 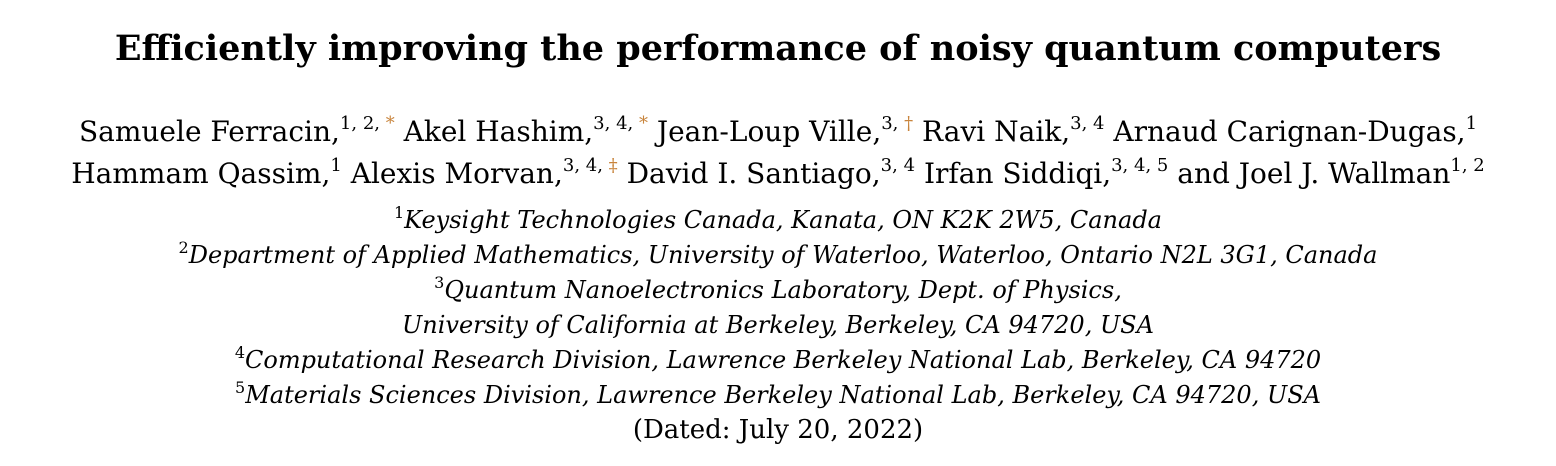 What do you see at coordinates (897, 123) in the screenshot?
I see `author-affiliation-ref: 3, †` at bounding box center [897, 123].